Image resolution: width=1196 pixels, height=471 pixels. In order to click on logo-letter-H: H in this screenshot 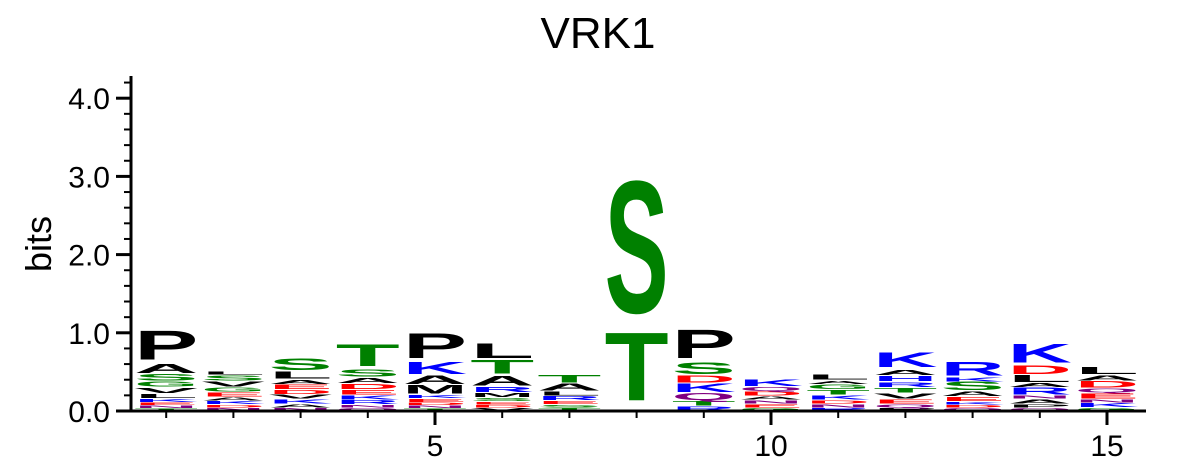, I will do `click(905, 378)`.